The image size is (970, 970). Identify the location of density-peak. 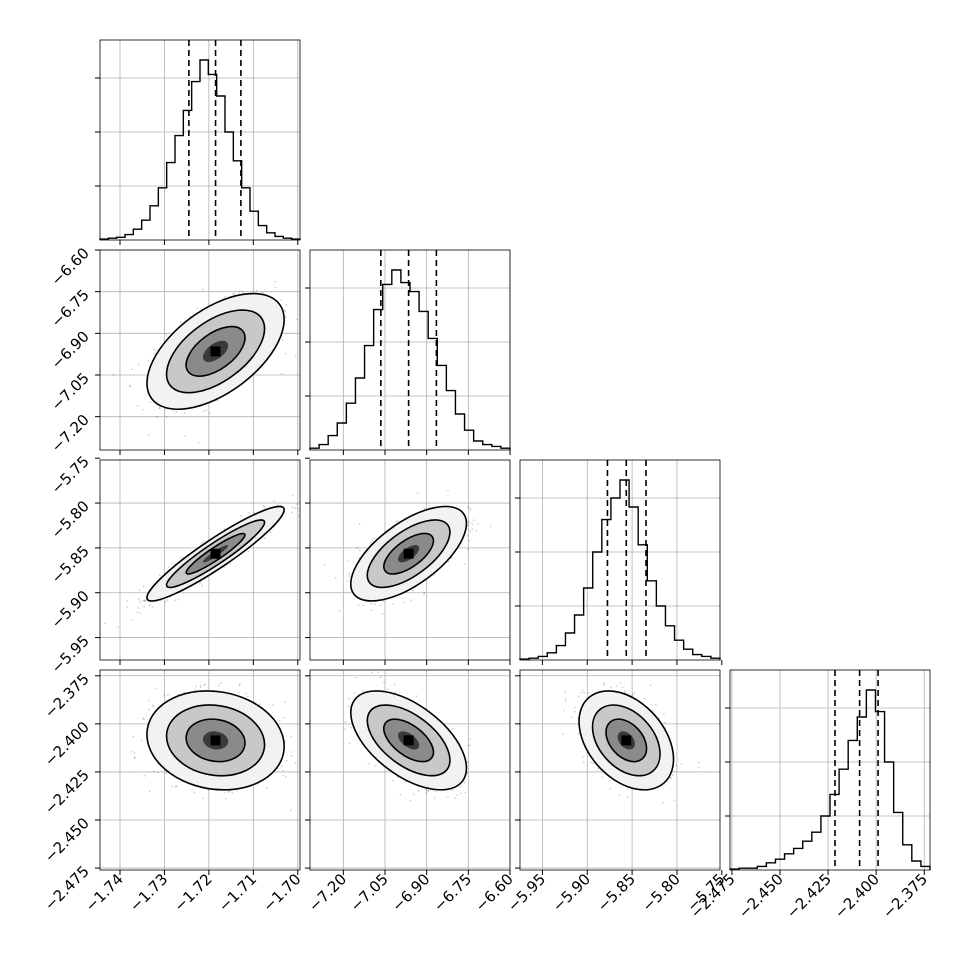
(215, 553).